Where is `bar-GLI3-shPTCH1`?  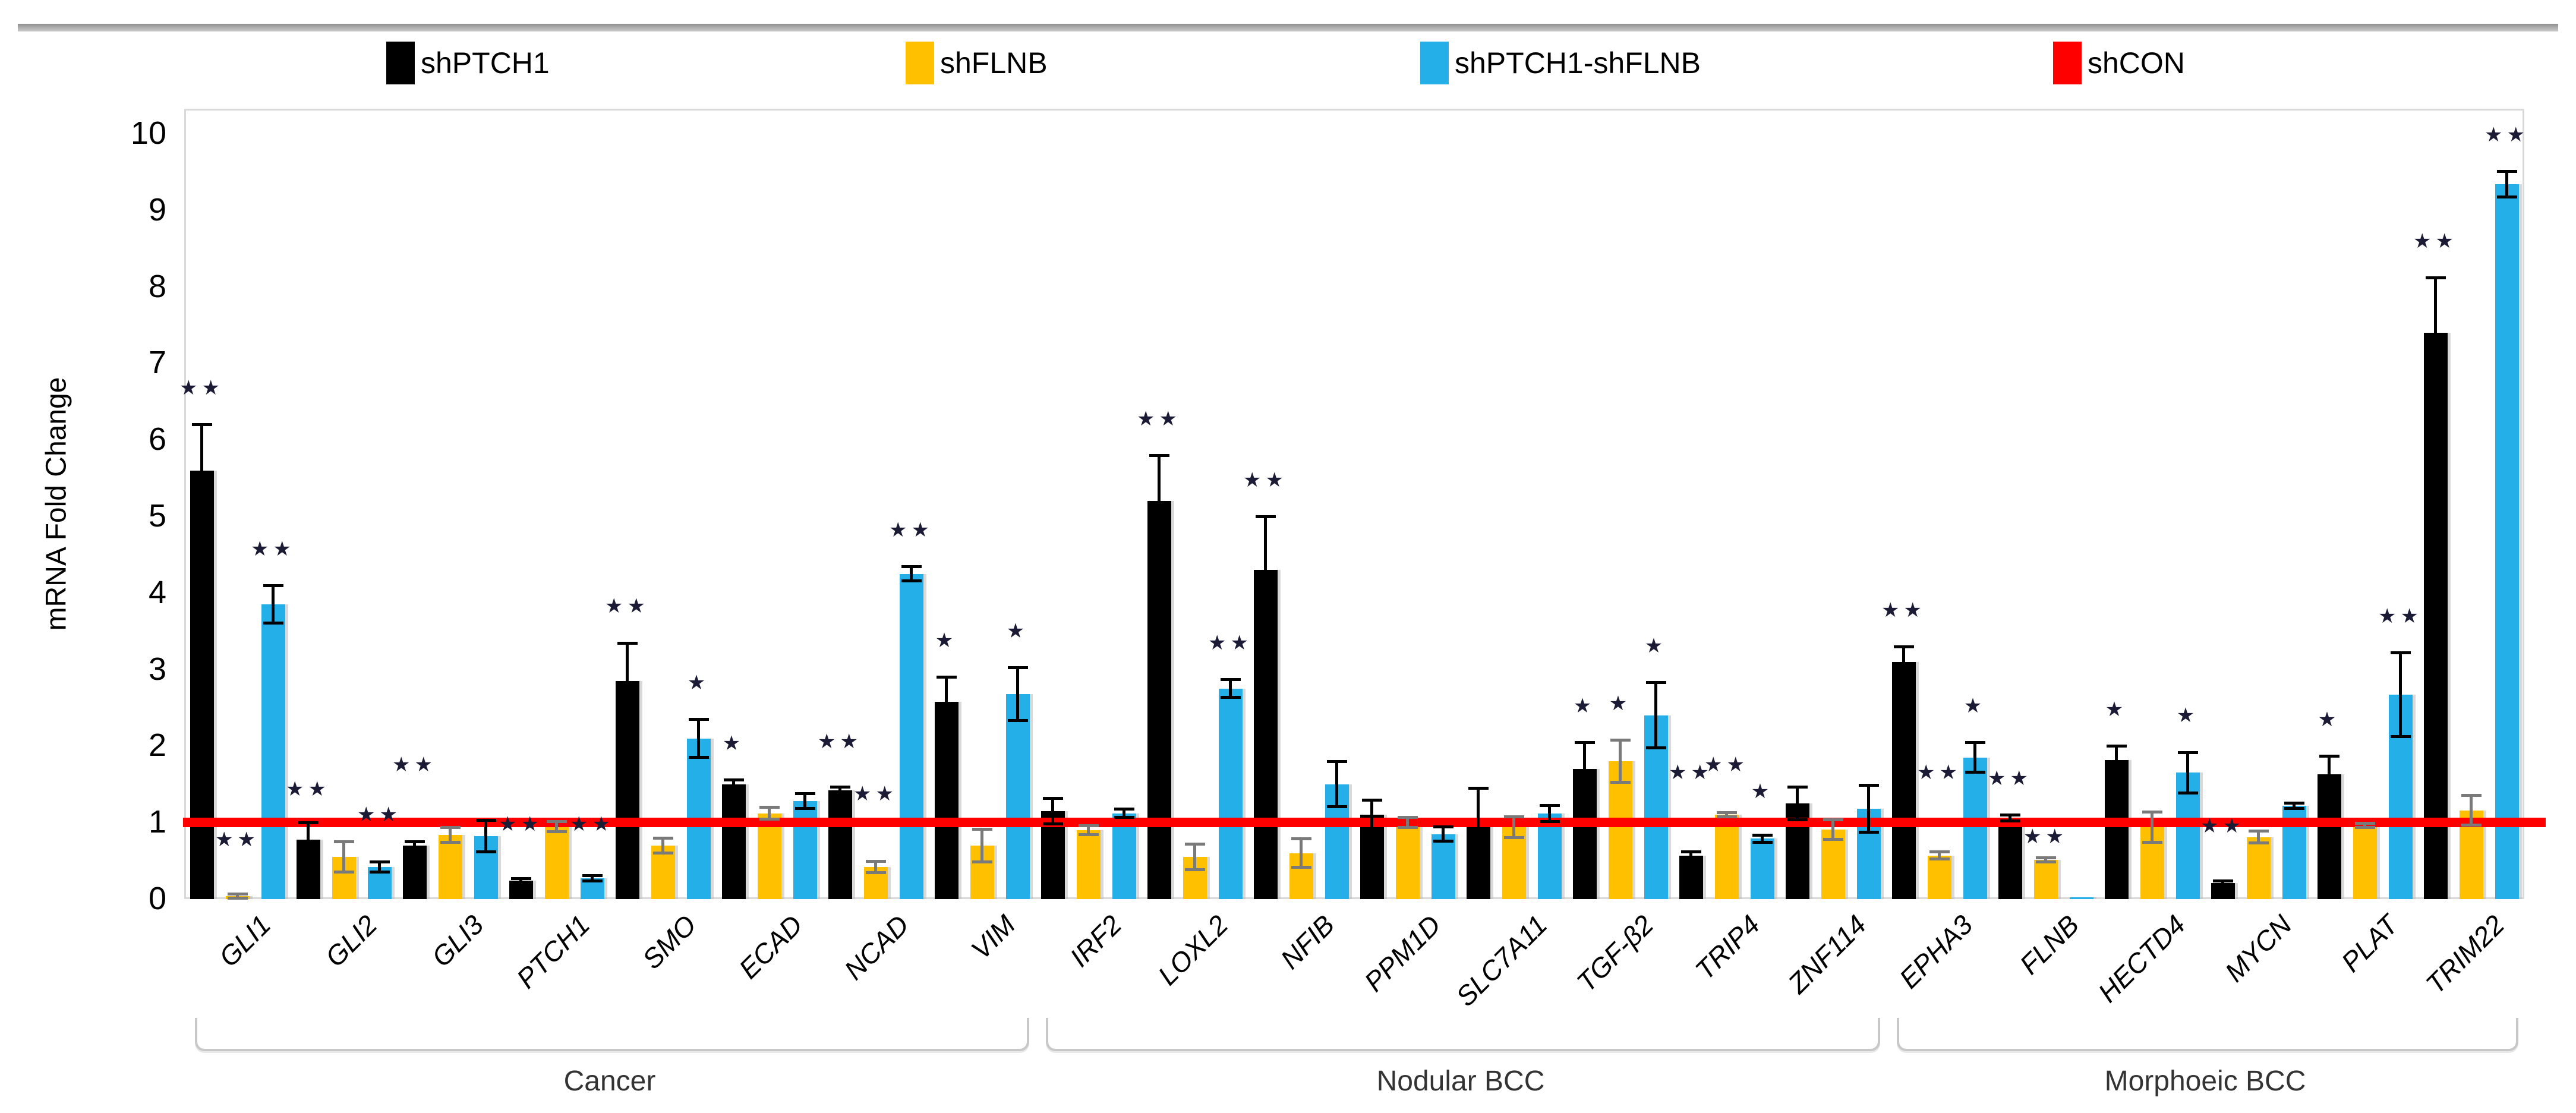
bar-GLI3-shPTCH1 is located at coordinates (415, 872).